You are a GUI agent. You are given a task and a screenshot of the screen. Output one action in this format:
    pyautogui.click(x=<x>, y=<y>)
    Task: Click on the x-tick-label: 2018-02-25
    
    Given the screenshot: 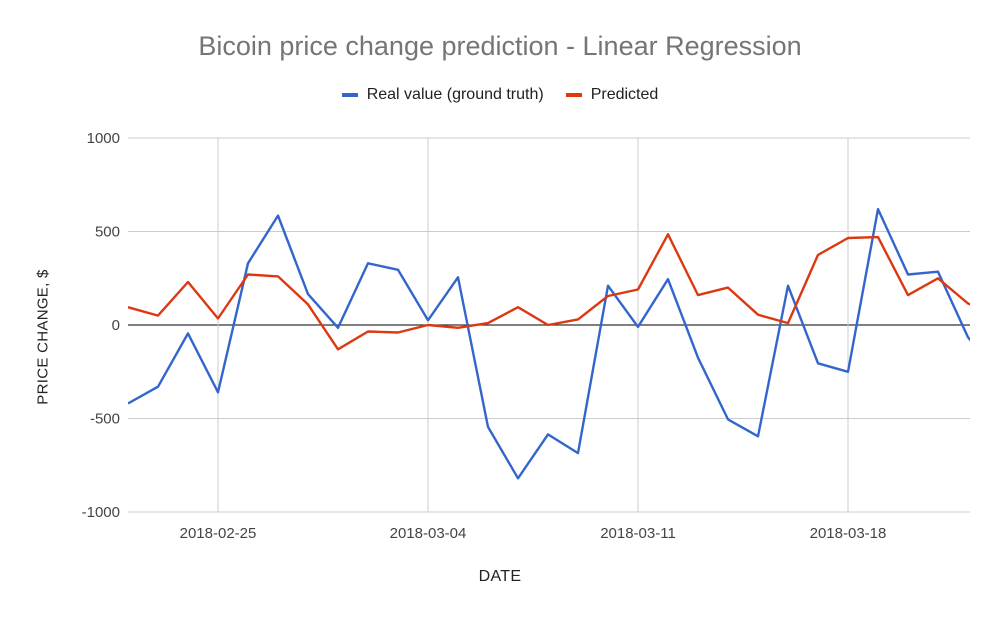 What is the action you would take?
    pyautogui.click(x=218, y=533)
    